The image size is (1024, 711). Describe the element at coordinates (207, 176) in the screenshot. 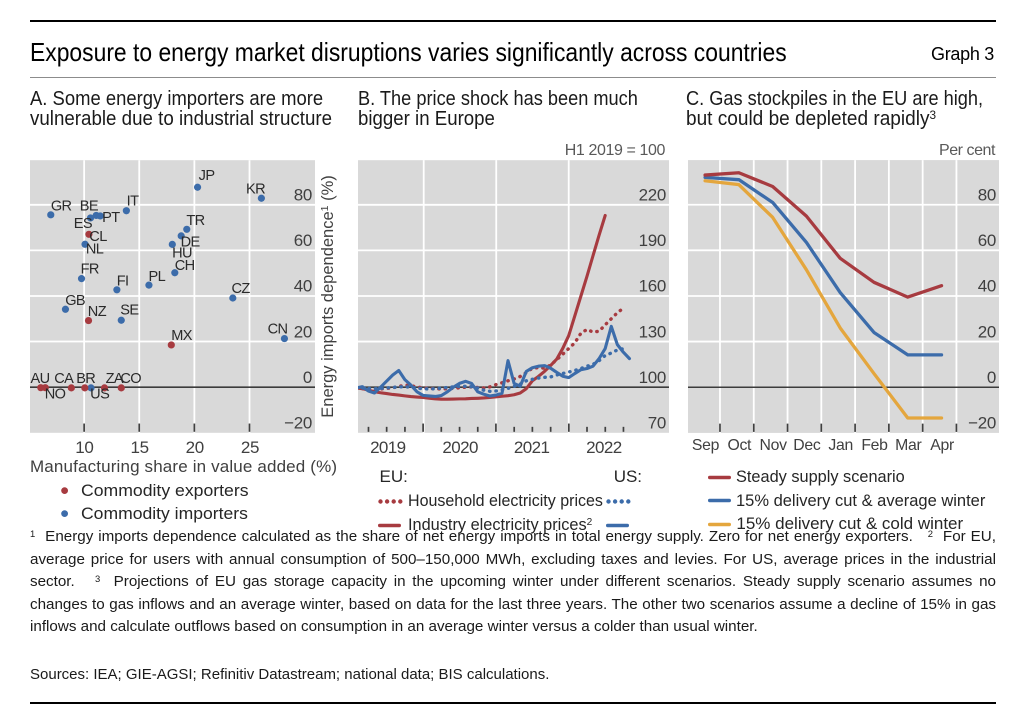

I see `svg-text: JP` at that location.